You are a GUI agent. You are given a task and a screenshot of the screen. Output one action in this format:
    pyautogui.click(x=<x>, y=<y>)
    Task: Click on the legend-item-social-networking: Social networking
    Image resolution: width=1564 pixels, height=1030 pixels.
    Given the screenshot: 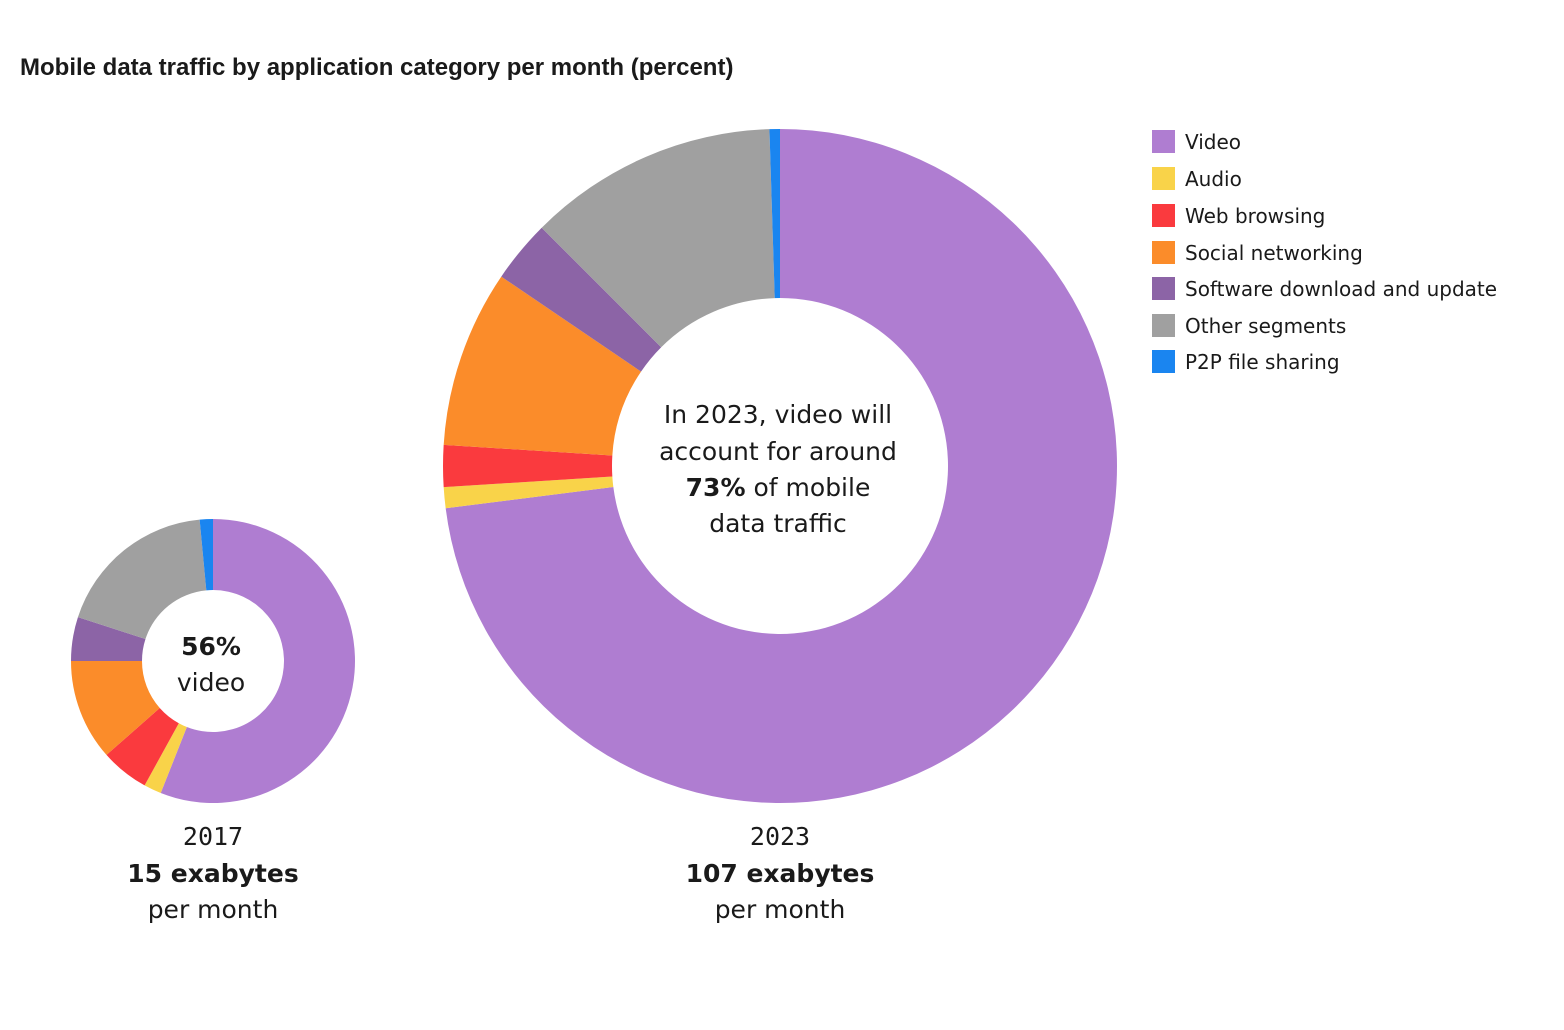 What is the action you would take?
    pyautogui.click(x=1257, y=253)
    